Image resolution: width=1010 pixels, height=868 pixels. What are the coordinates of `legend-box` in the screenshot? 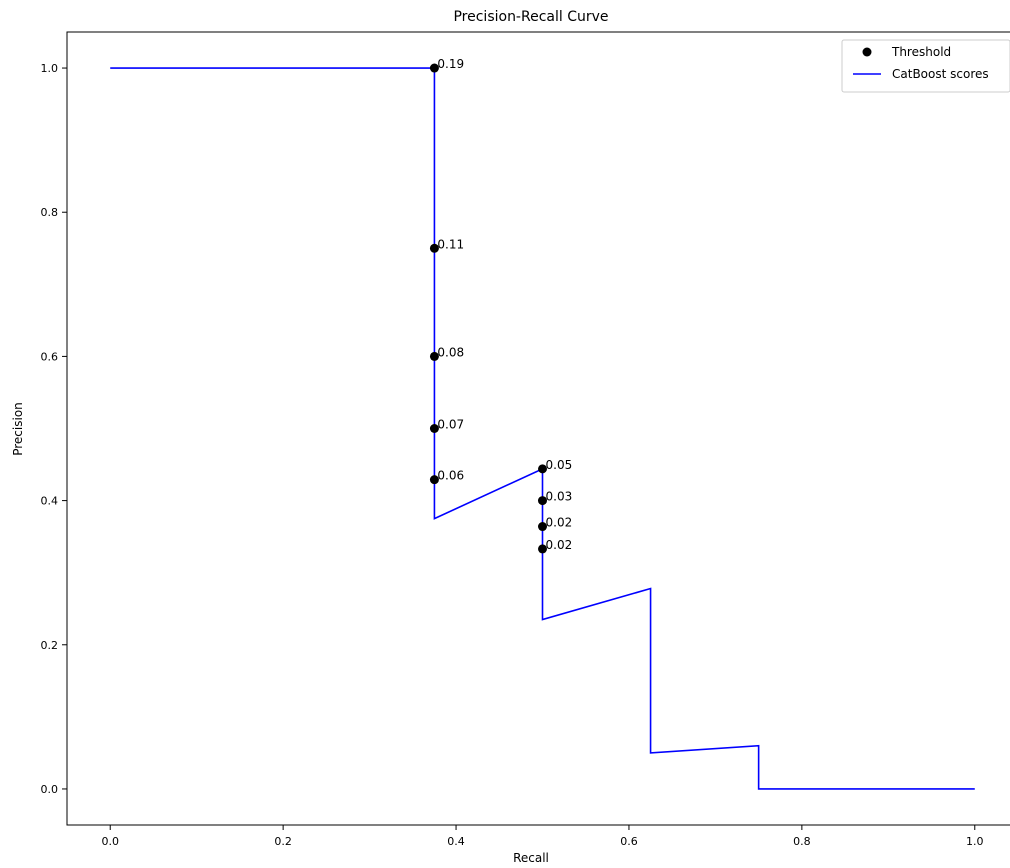 It's located at (925, 66).